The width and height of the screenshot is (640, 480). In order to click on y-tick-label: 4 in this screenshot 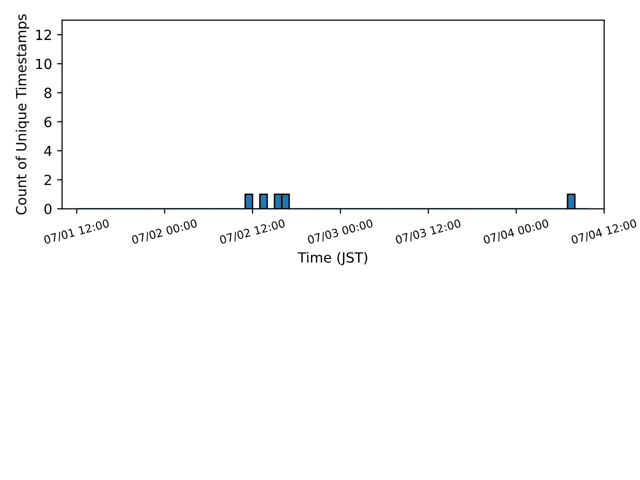, I will do `click(48, 151)`.